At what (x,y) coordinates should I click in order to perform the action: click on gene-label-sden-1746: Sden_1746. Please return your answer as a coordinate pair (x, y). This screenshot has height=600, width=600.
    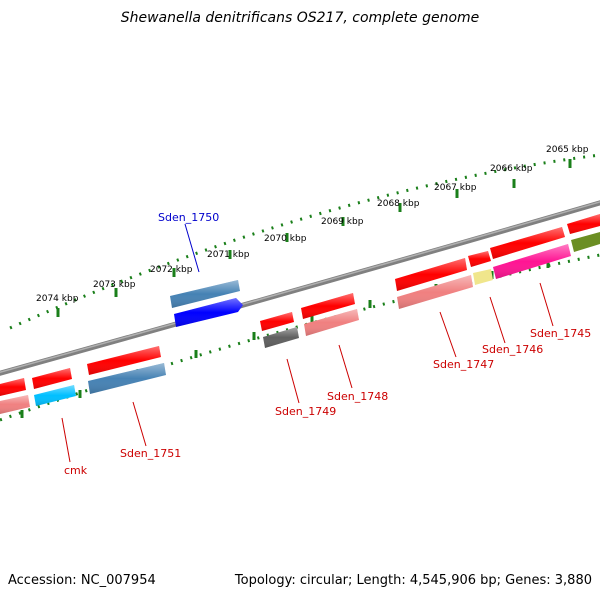
    Looking at the image, I should click on (512, 349).